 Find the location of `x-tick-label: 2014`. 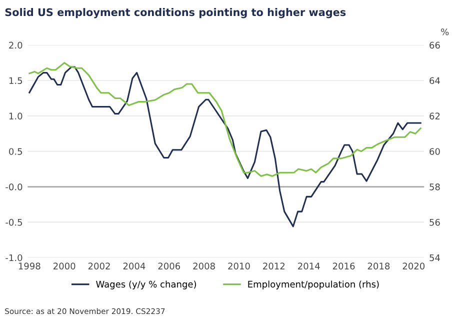

x-tick-label: 2014 is located at coordinates (309, 266).